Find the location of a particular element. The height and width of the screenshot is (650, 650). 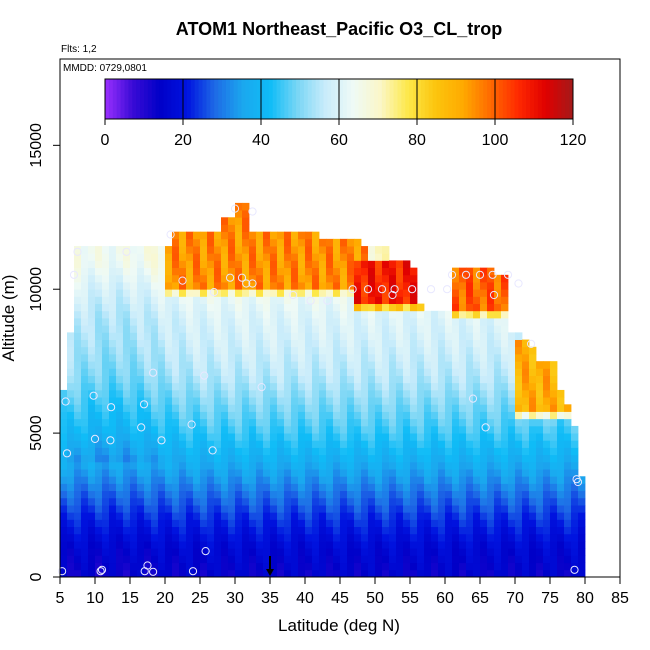

colorbar-tick-label: 20 is located at coordinates (183, 140).